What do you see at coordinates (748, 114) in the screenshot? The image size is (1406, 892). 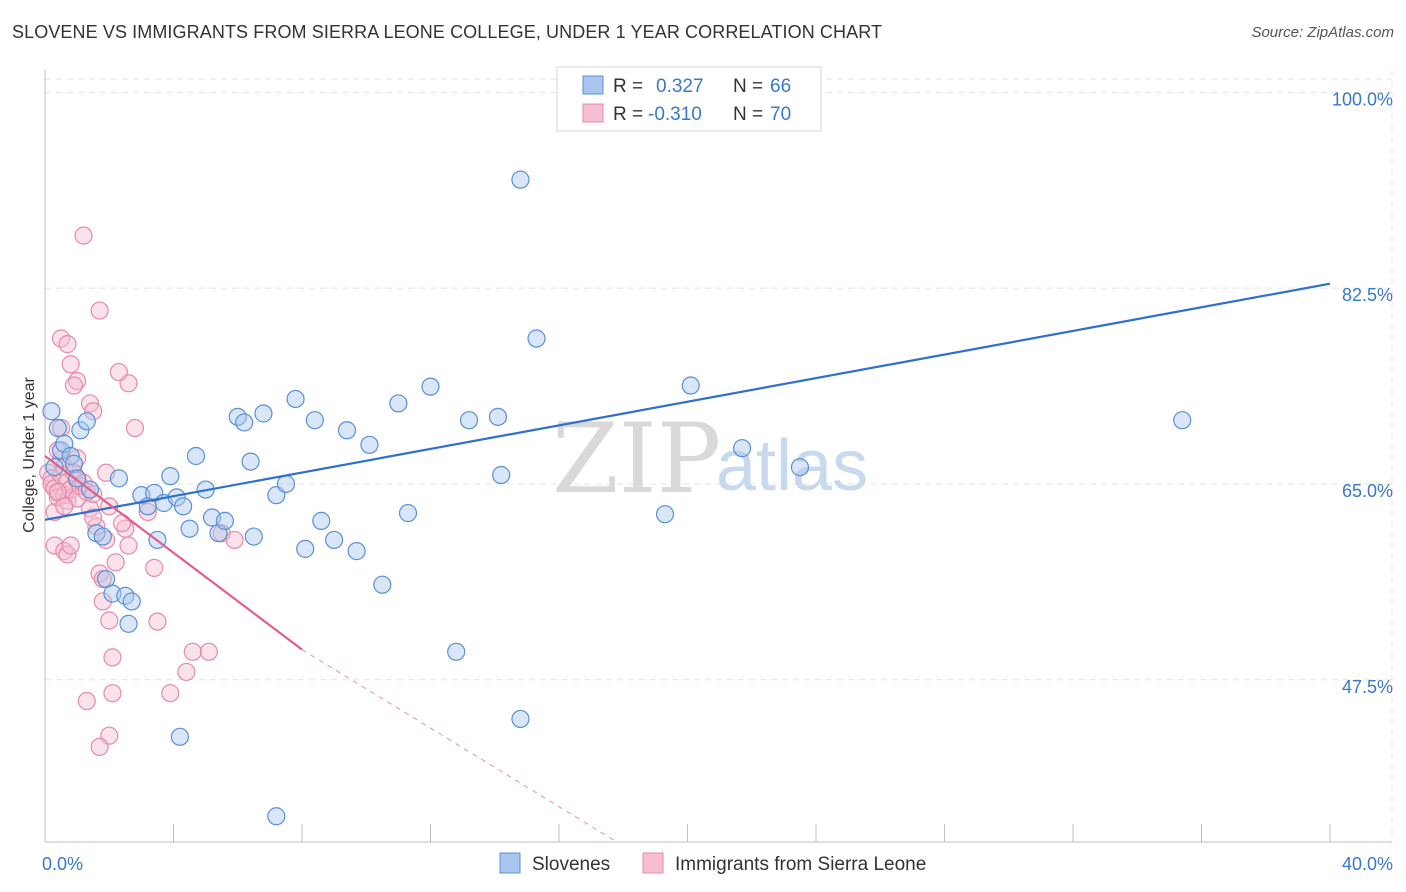 I see `legend-n-label-sierra-leone: N =` at bounding box center [748, 114].